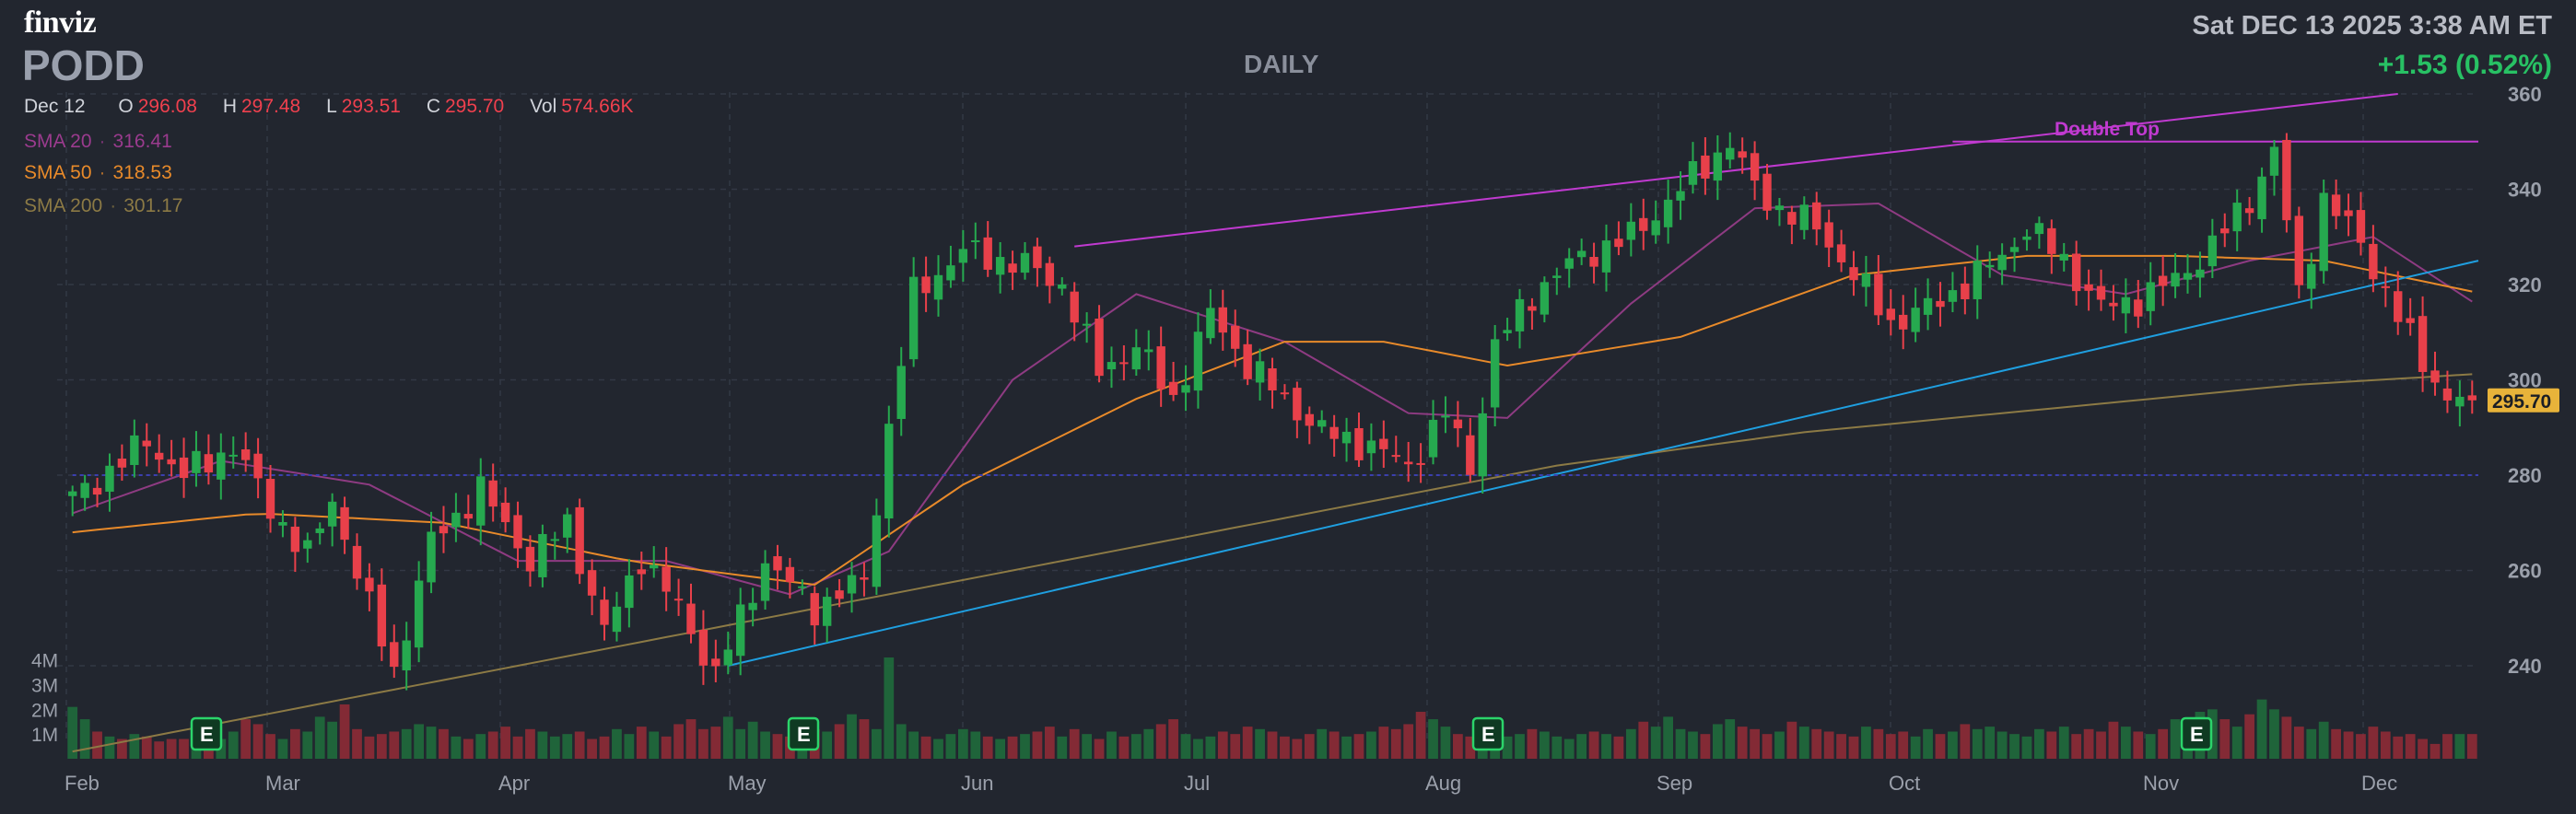 The height and width of the screenshot is (814, 2576). Describe the element at coordinates (60, 23) in the screenshot. I see `finviz-logo: finviz` at that location.